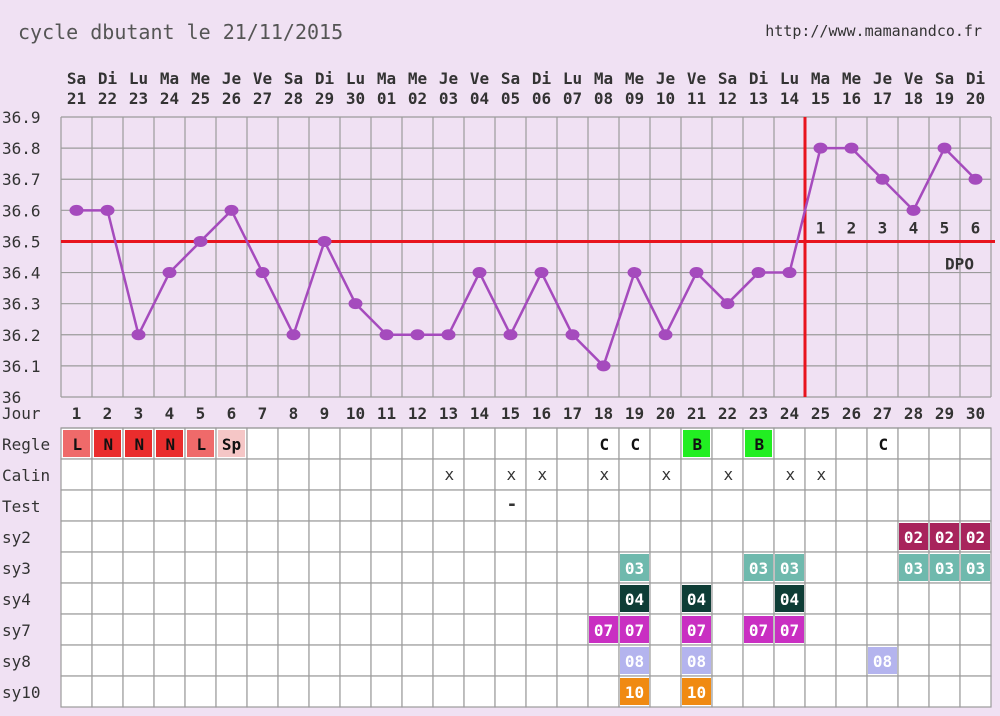  Describe the element at coordinates (665, 413) in the screenshot. I see `cycle-day-label: 20` at that location.